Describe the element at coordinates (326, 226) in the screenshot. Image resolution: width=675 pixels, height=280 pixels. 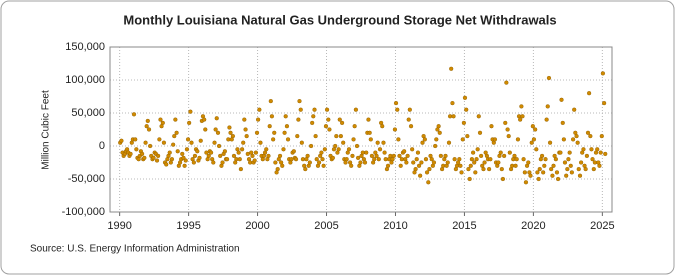
I see `x-tick-label: 2005` at that location.